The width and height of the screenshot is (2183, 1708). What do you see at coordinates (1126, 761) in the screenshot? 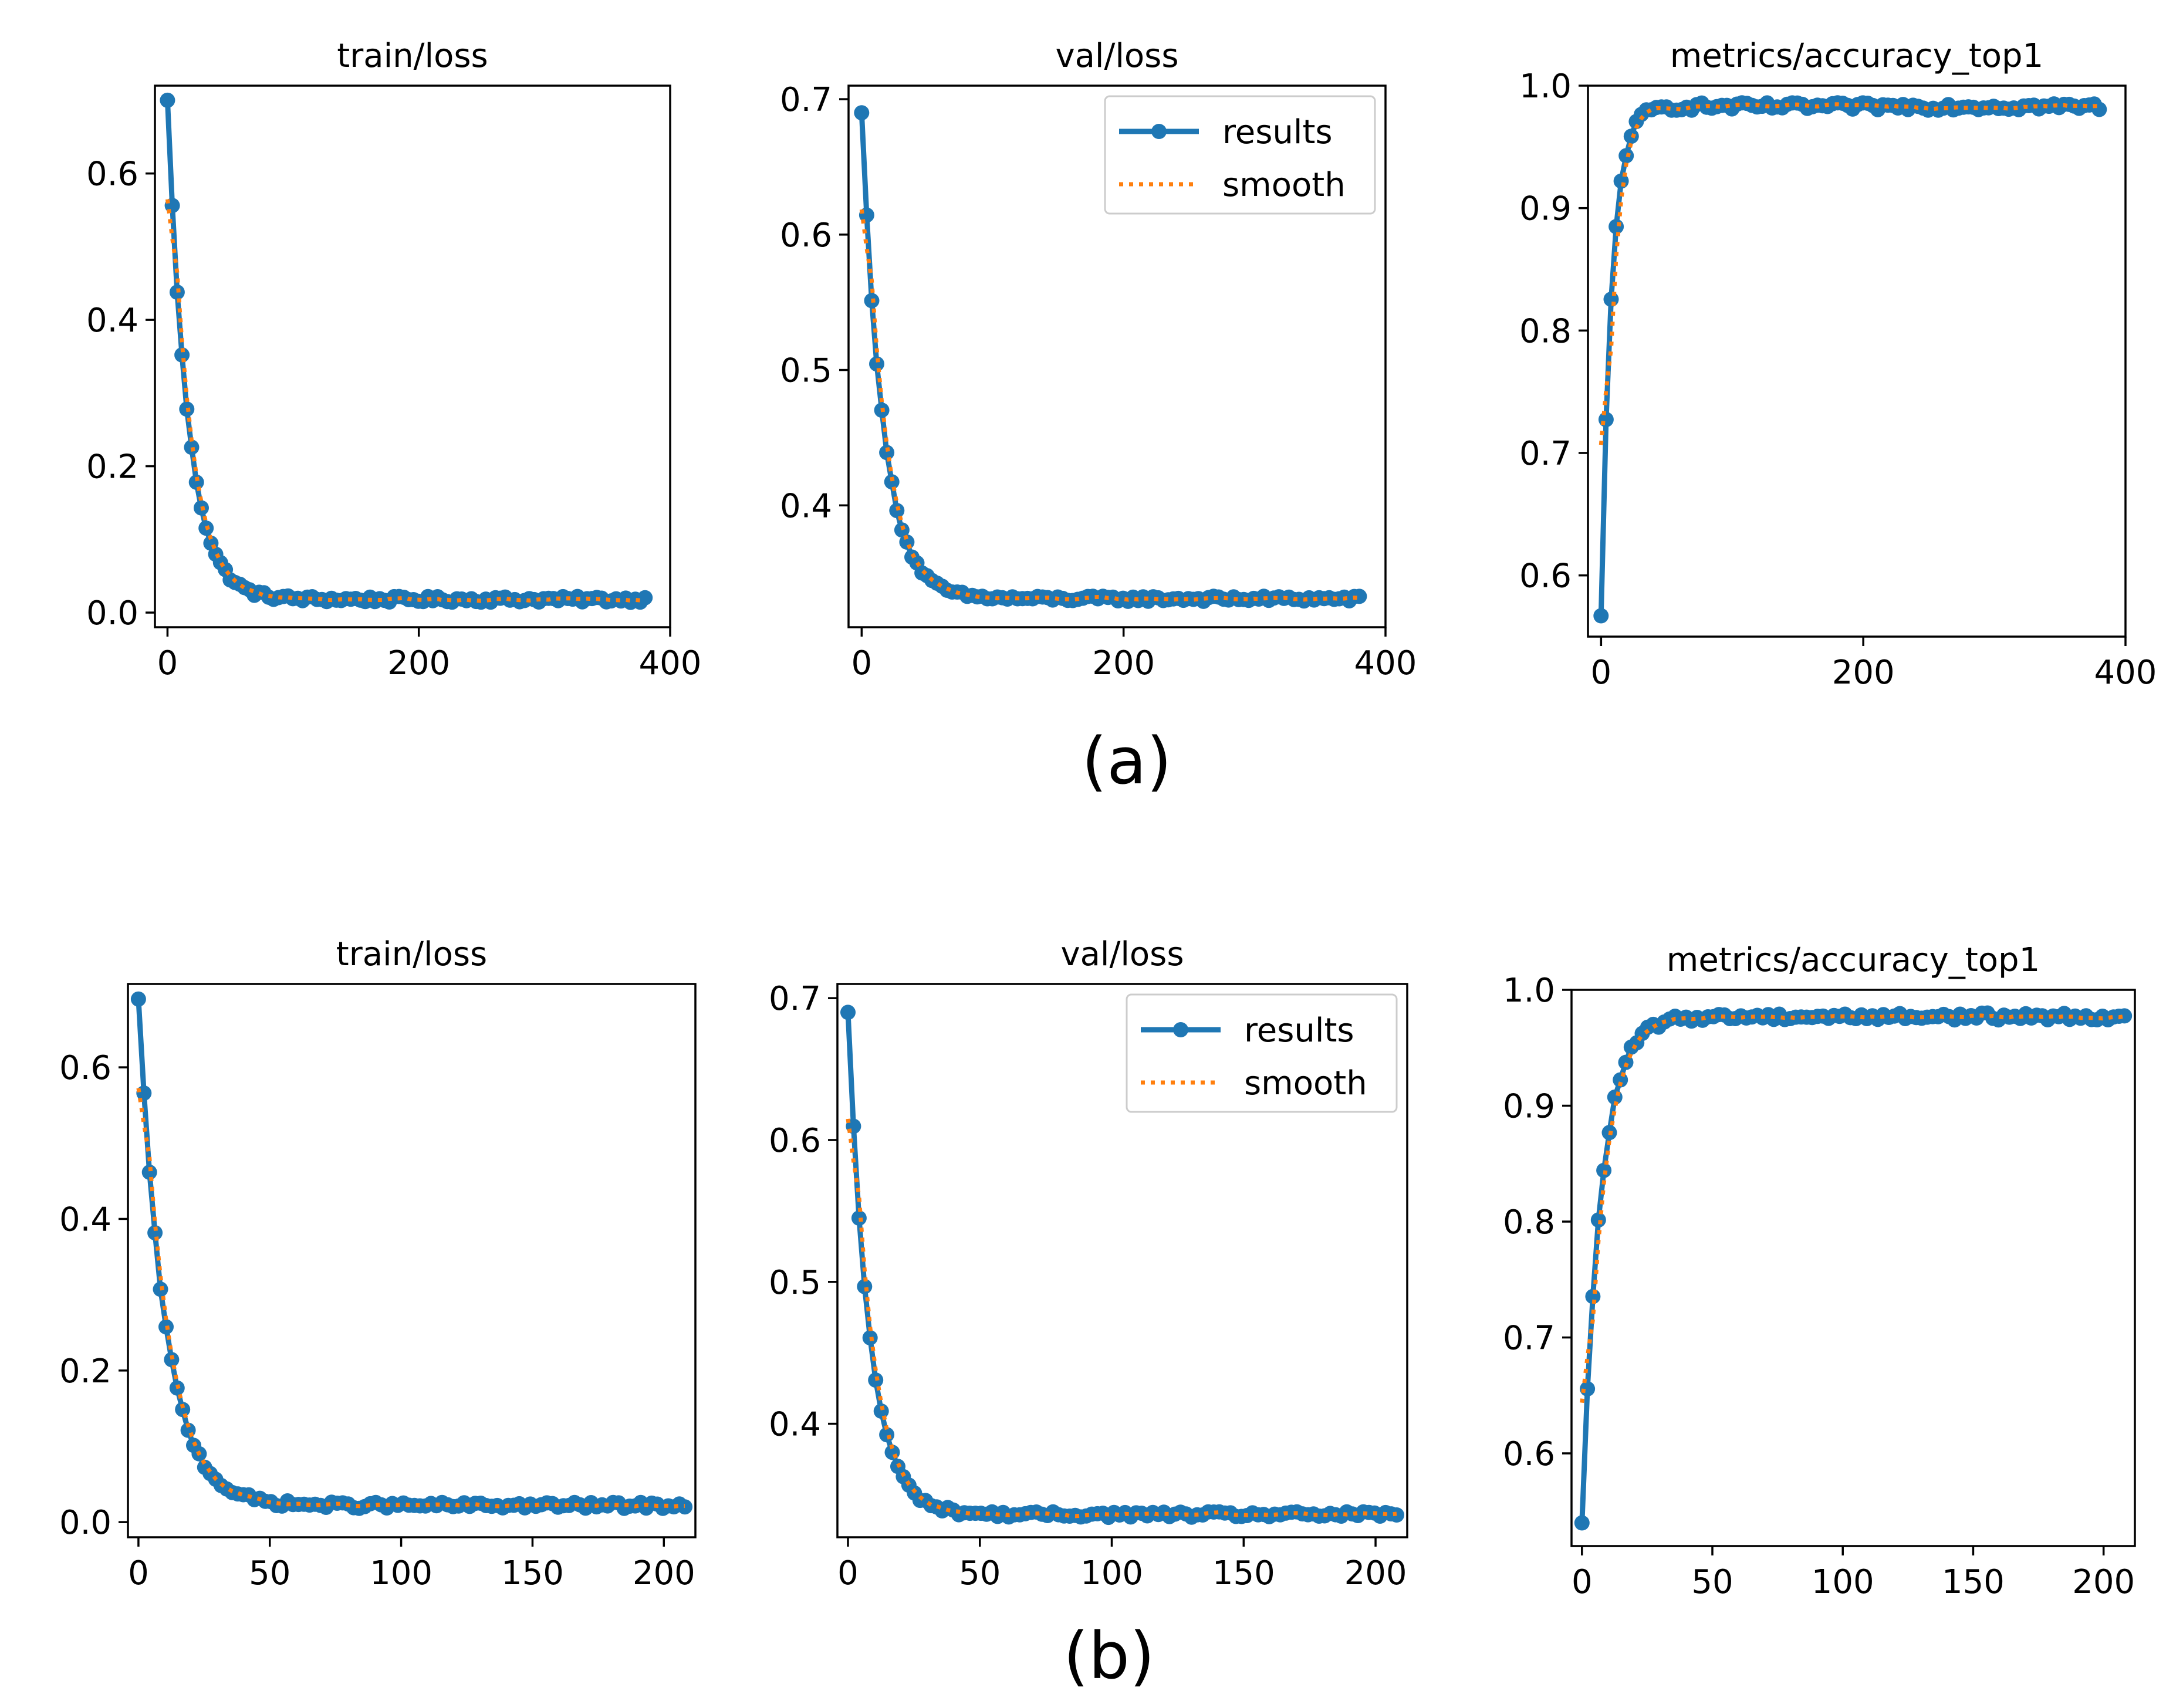
I see `row-label-a: (a)` at bounding box center [1126, 761].